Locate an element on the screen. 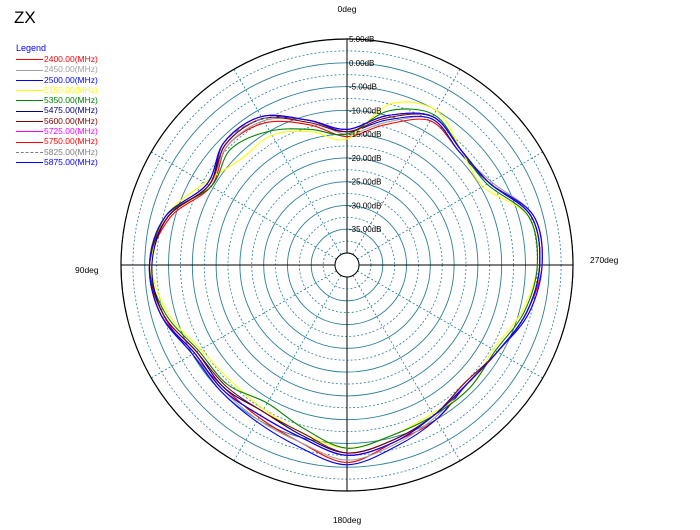 The height and width of the screenshot is (530, 700). legend-label: 2500.00(MHz) is located at coordinates (71, 79).